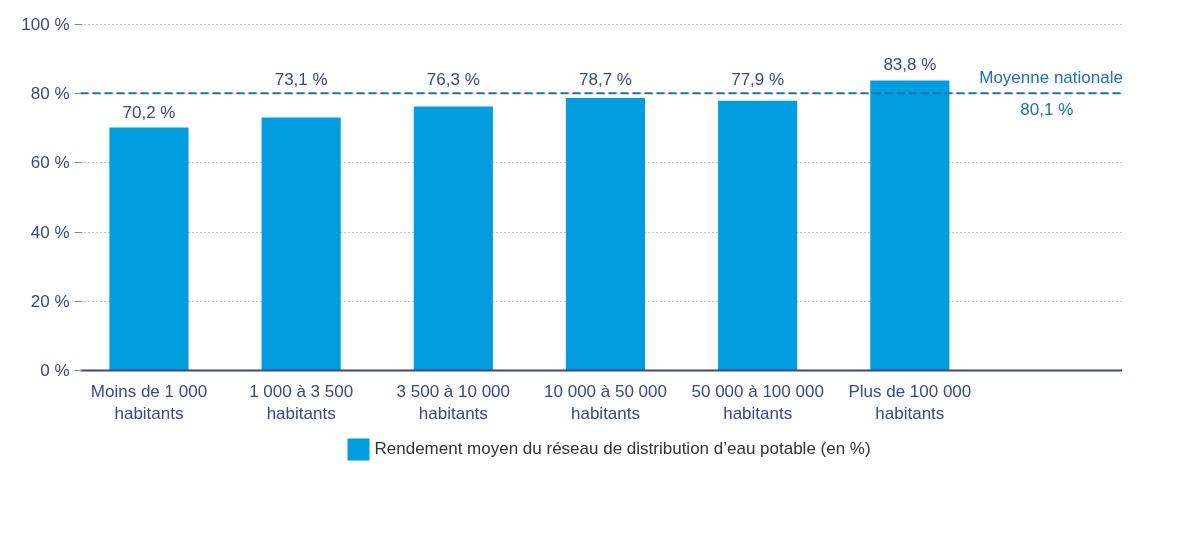 The height and width of the screenshot is (536, 1195). What do you see at coordinates (50, 163) in the screenshot?
I see `y-tick-label: 60 %` at bounding box center [50, 163].